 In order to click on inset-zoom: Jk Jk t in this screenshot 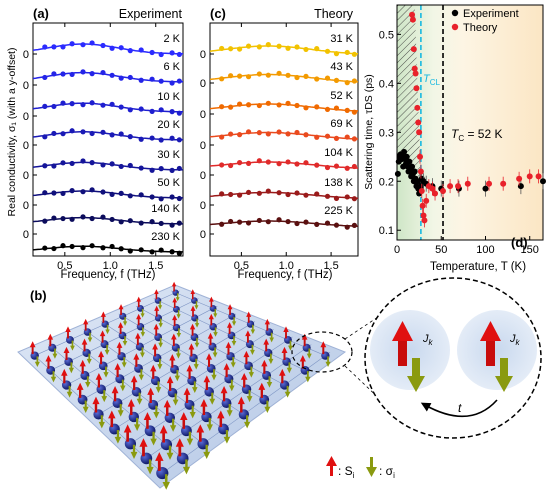, I will do `click(416, 358)`.